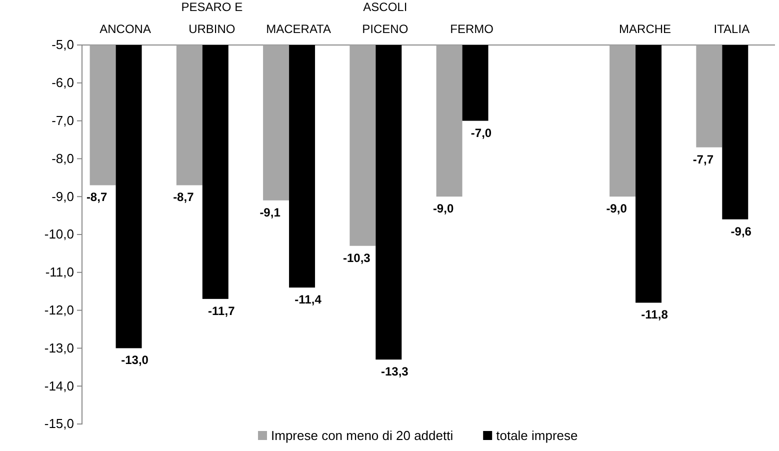  I want to click on x-tick-label: ANCONA, so click(125, 29).